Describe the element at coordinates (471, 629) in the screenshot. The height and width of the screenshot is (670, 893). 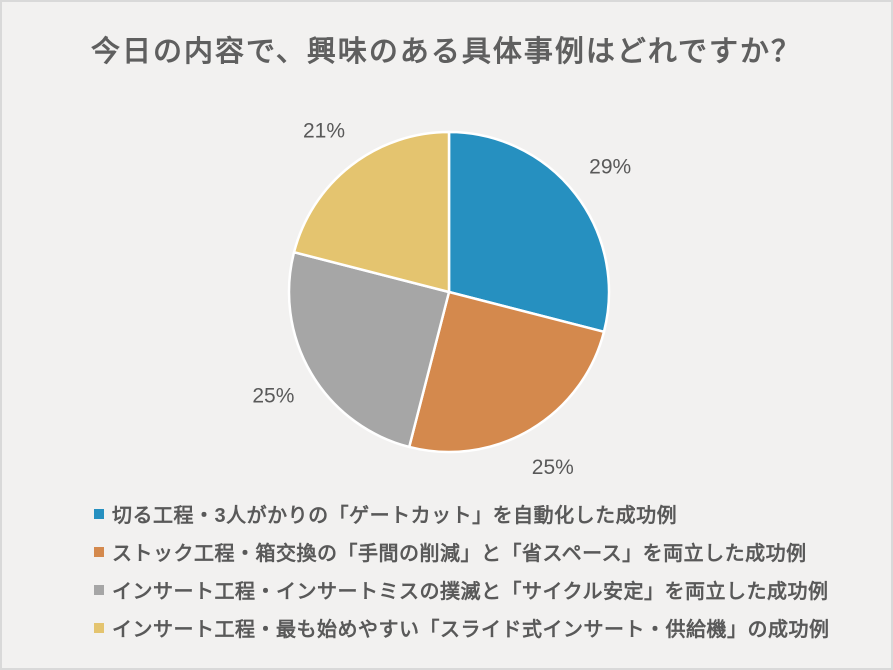
I see `legend-label: インサート工程・最も始めやすい「スライド式インサート・供給機」の成功例` at that location.